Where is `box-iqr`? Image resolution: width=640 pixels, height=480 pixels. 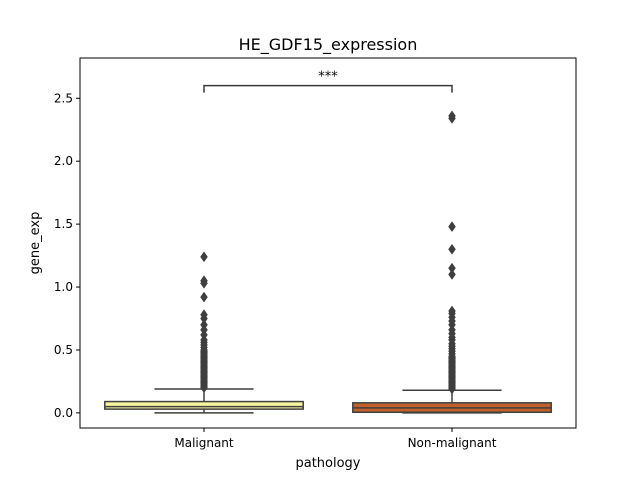 box-iqr is located at coordinates (204, 405).